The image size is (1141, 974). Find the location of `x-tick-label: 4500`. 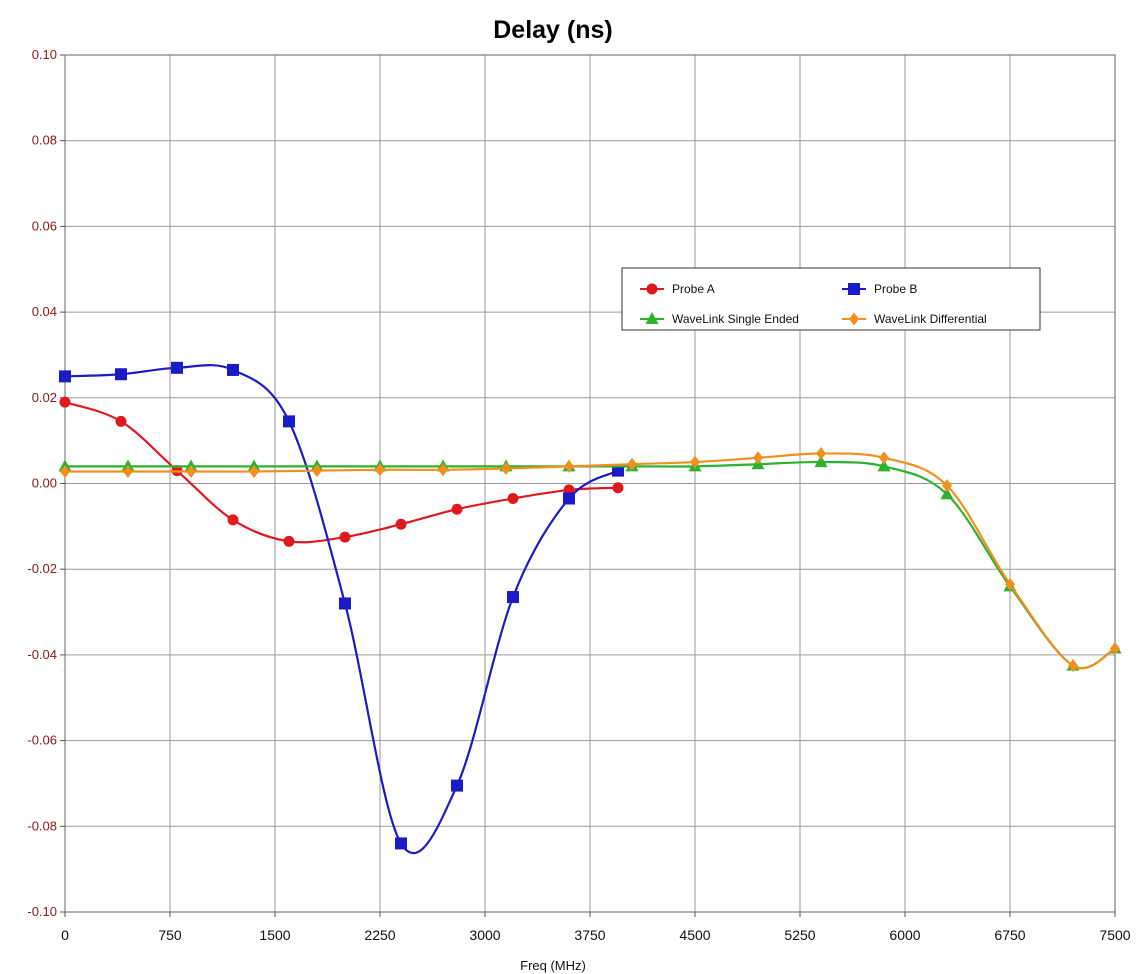

x-tick-label: 4500 is located at coordinates (694, 935).